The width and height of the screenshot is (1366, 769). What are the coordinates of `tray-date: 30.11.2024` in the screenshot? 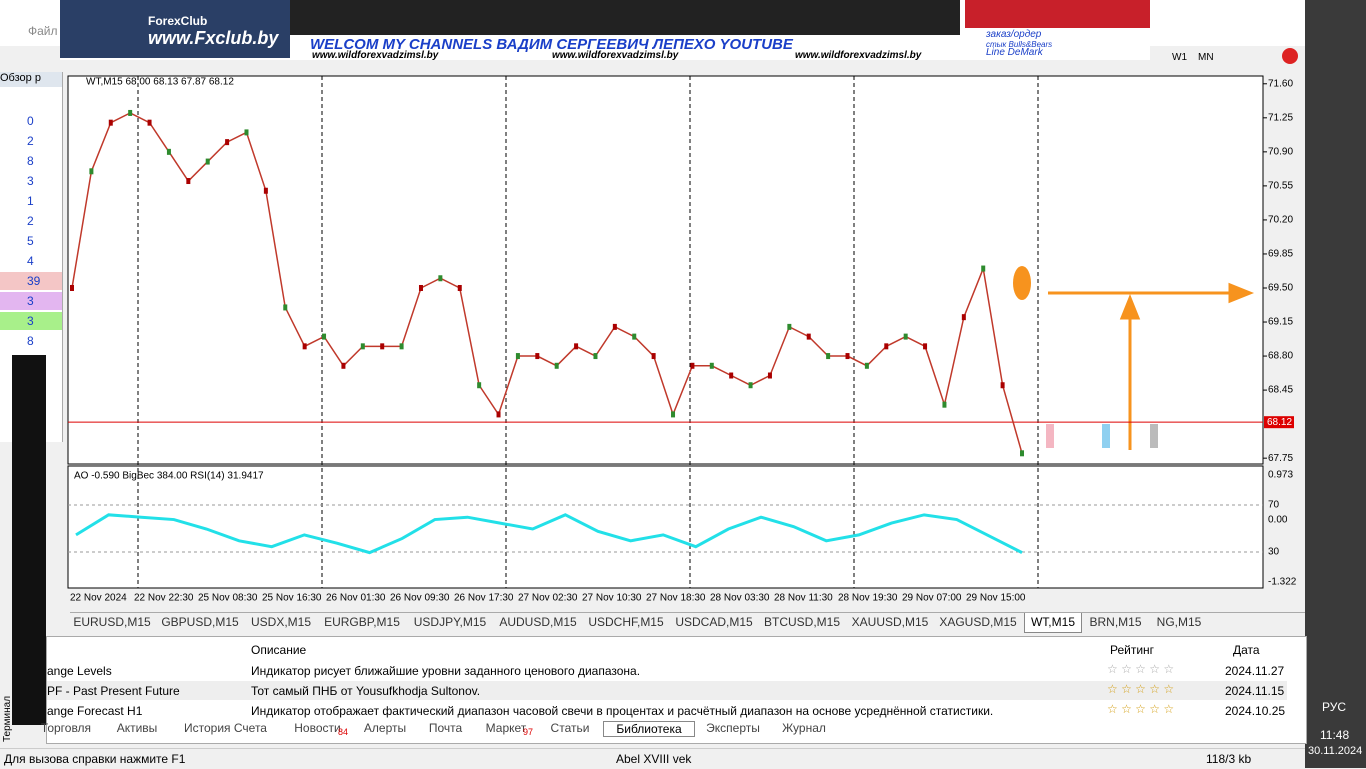 It's located at (1335, 751).